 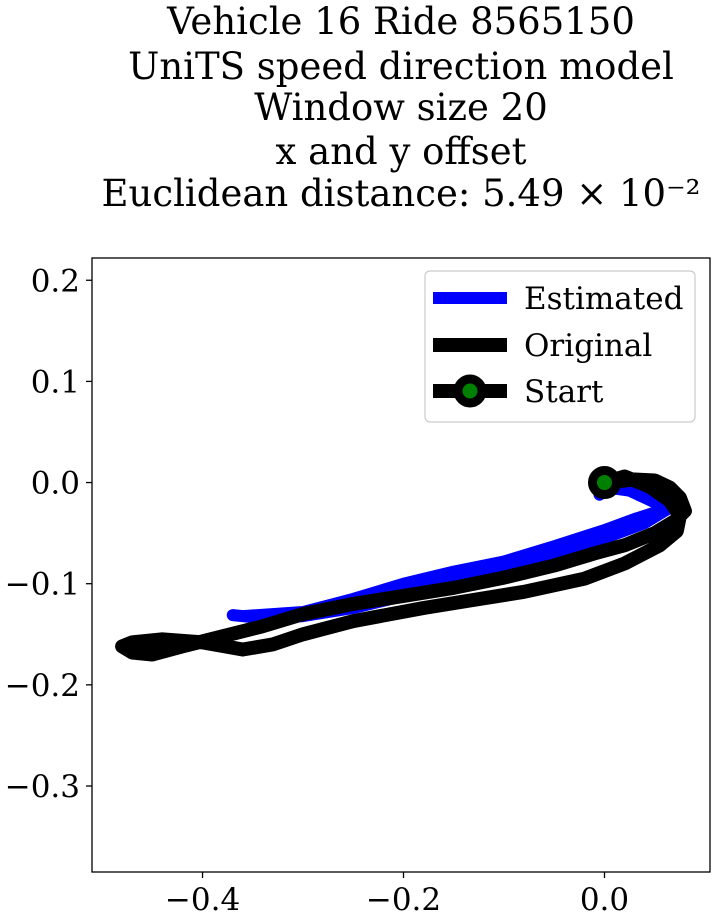 I want to click on x-tick-label: 0.0, so click(x=604, y=900).